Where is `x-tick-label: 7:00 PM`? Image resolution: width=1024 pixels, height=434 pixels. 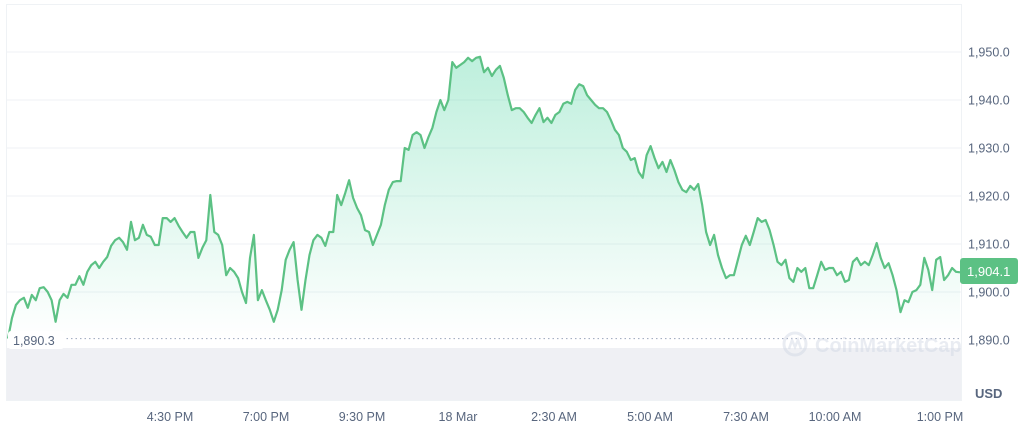
x-tick-label: 7:00 PM is located at coordinates (266, 417).